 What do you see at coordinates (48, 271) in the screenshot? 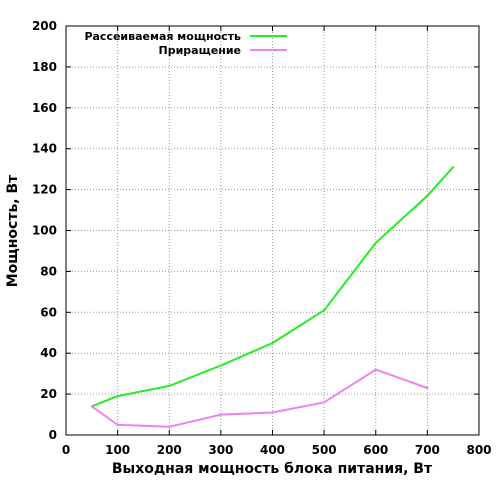
I see `y-tick-label-4: 80` at bounding box center [48, 271].